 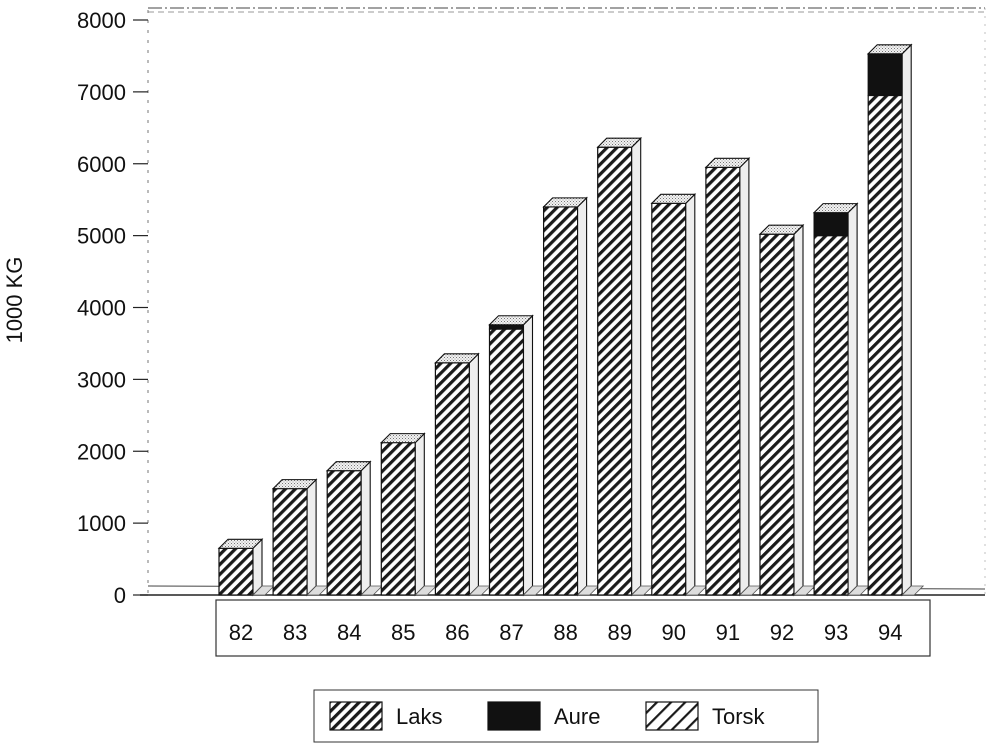 What do you see at coordinates (739, 716) in the screenshot?
I see `legend-label-torsk: Torsk` at bounding box center [739, 716].